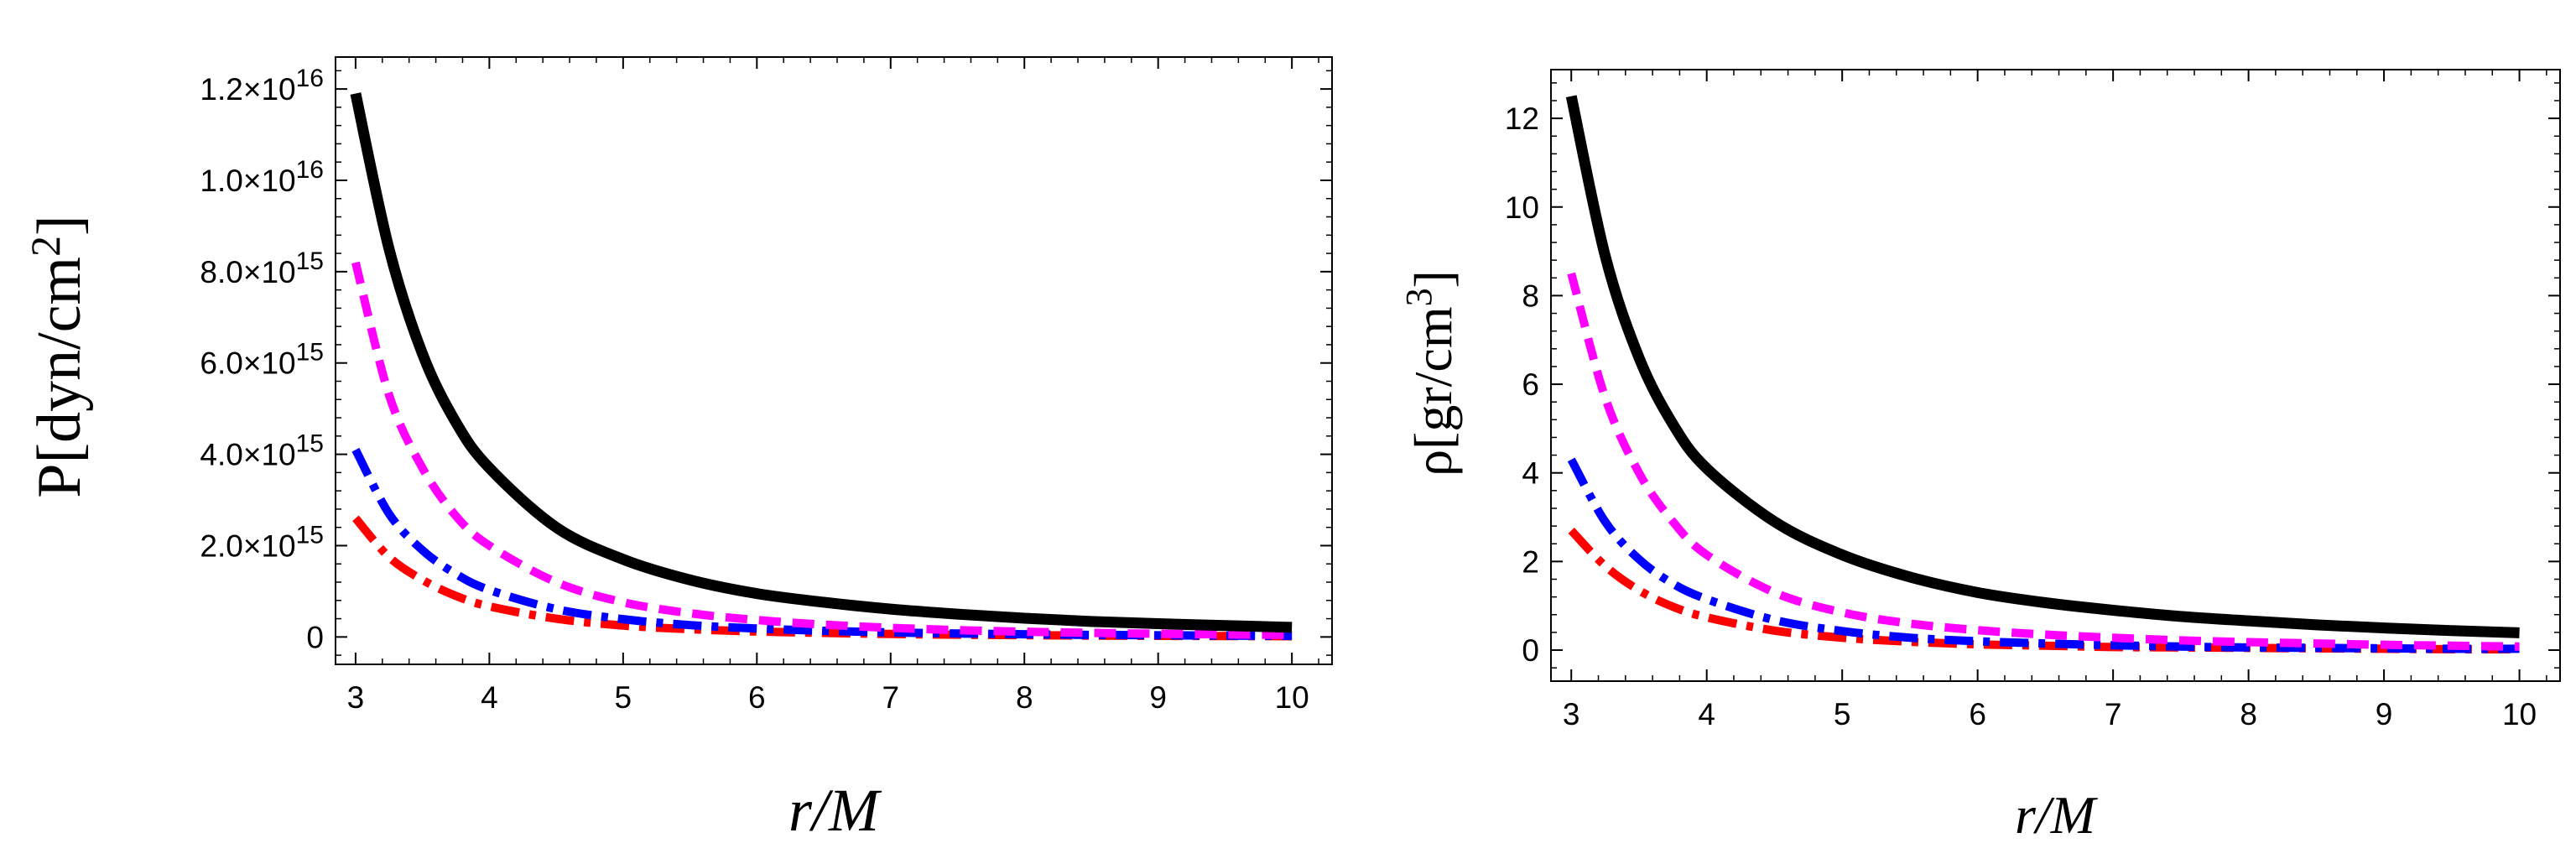 This screenshot has width=2576, height=864. What do you see at coordinates (262, 451) in the screenshot?
I see `y-tick-label: 4.0×10¹⁵` at bounding box center [262, 451].